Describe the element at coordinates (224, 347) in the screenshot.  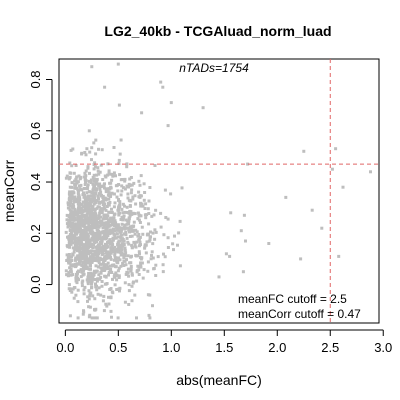
I see `x-tick-label: 1.5` at that location.